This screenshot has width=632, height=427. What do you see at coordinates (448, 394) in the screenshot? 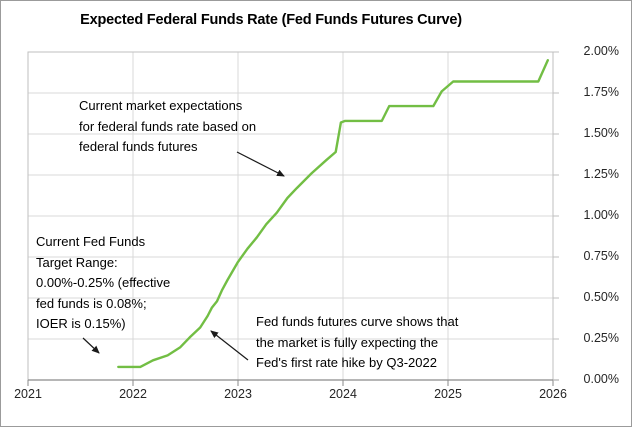
I see `x-axis-tick-label: 2025` at bounding box center [448, 394].